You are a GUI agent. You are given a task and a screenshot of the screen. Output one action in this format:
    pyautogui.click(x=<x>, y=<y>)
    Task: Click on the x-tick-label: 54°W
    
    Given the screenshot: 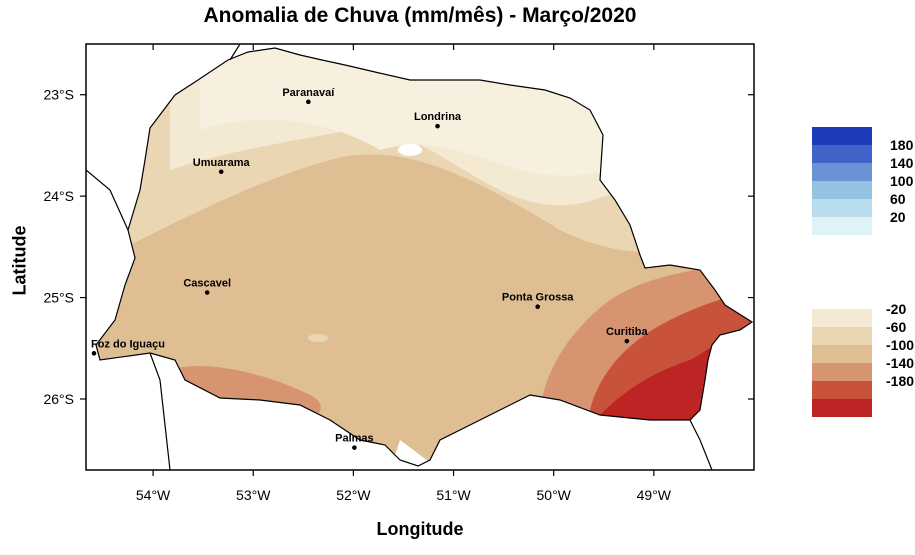 What is the action you would take?
    pyautogui.click(x=153, y=495)
    